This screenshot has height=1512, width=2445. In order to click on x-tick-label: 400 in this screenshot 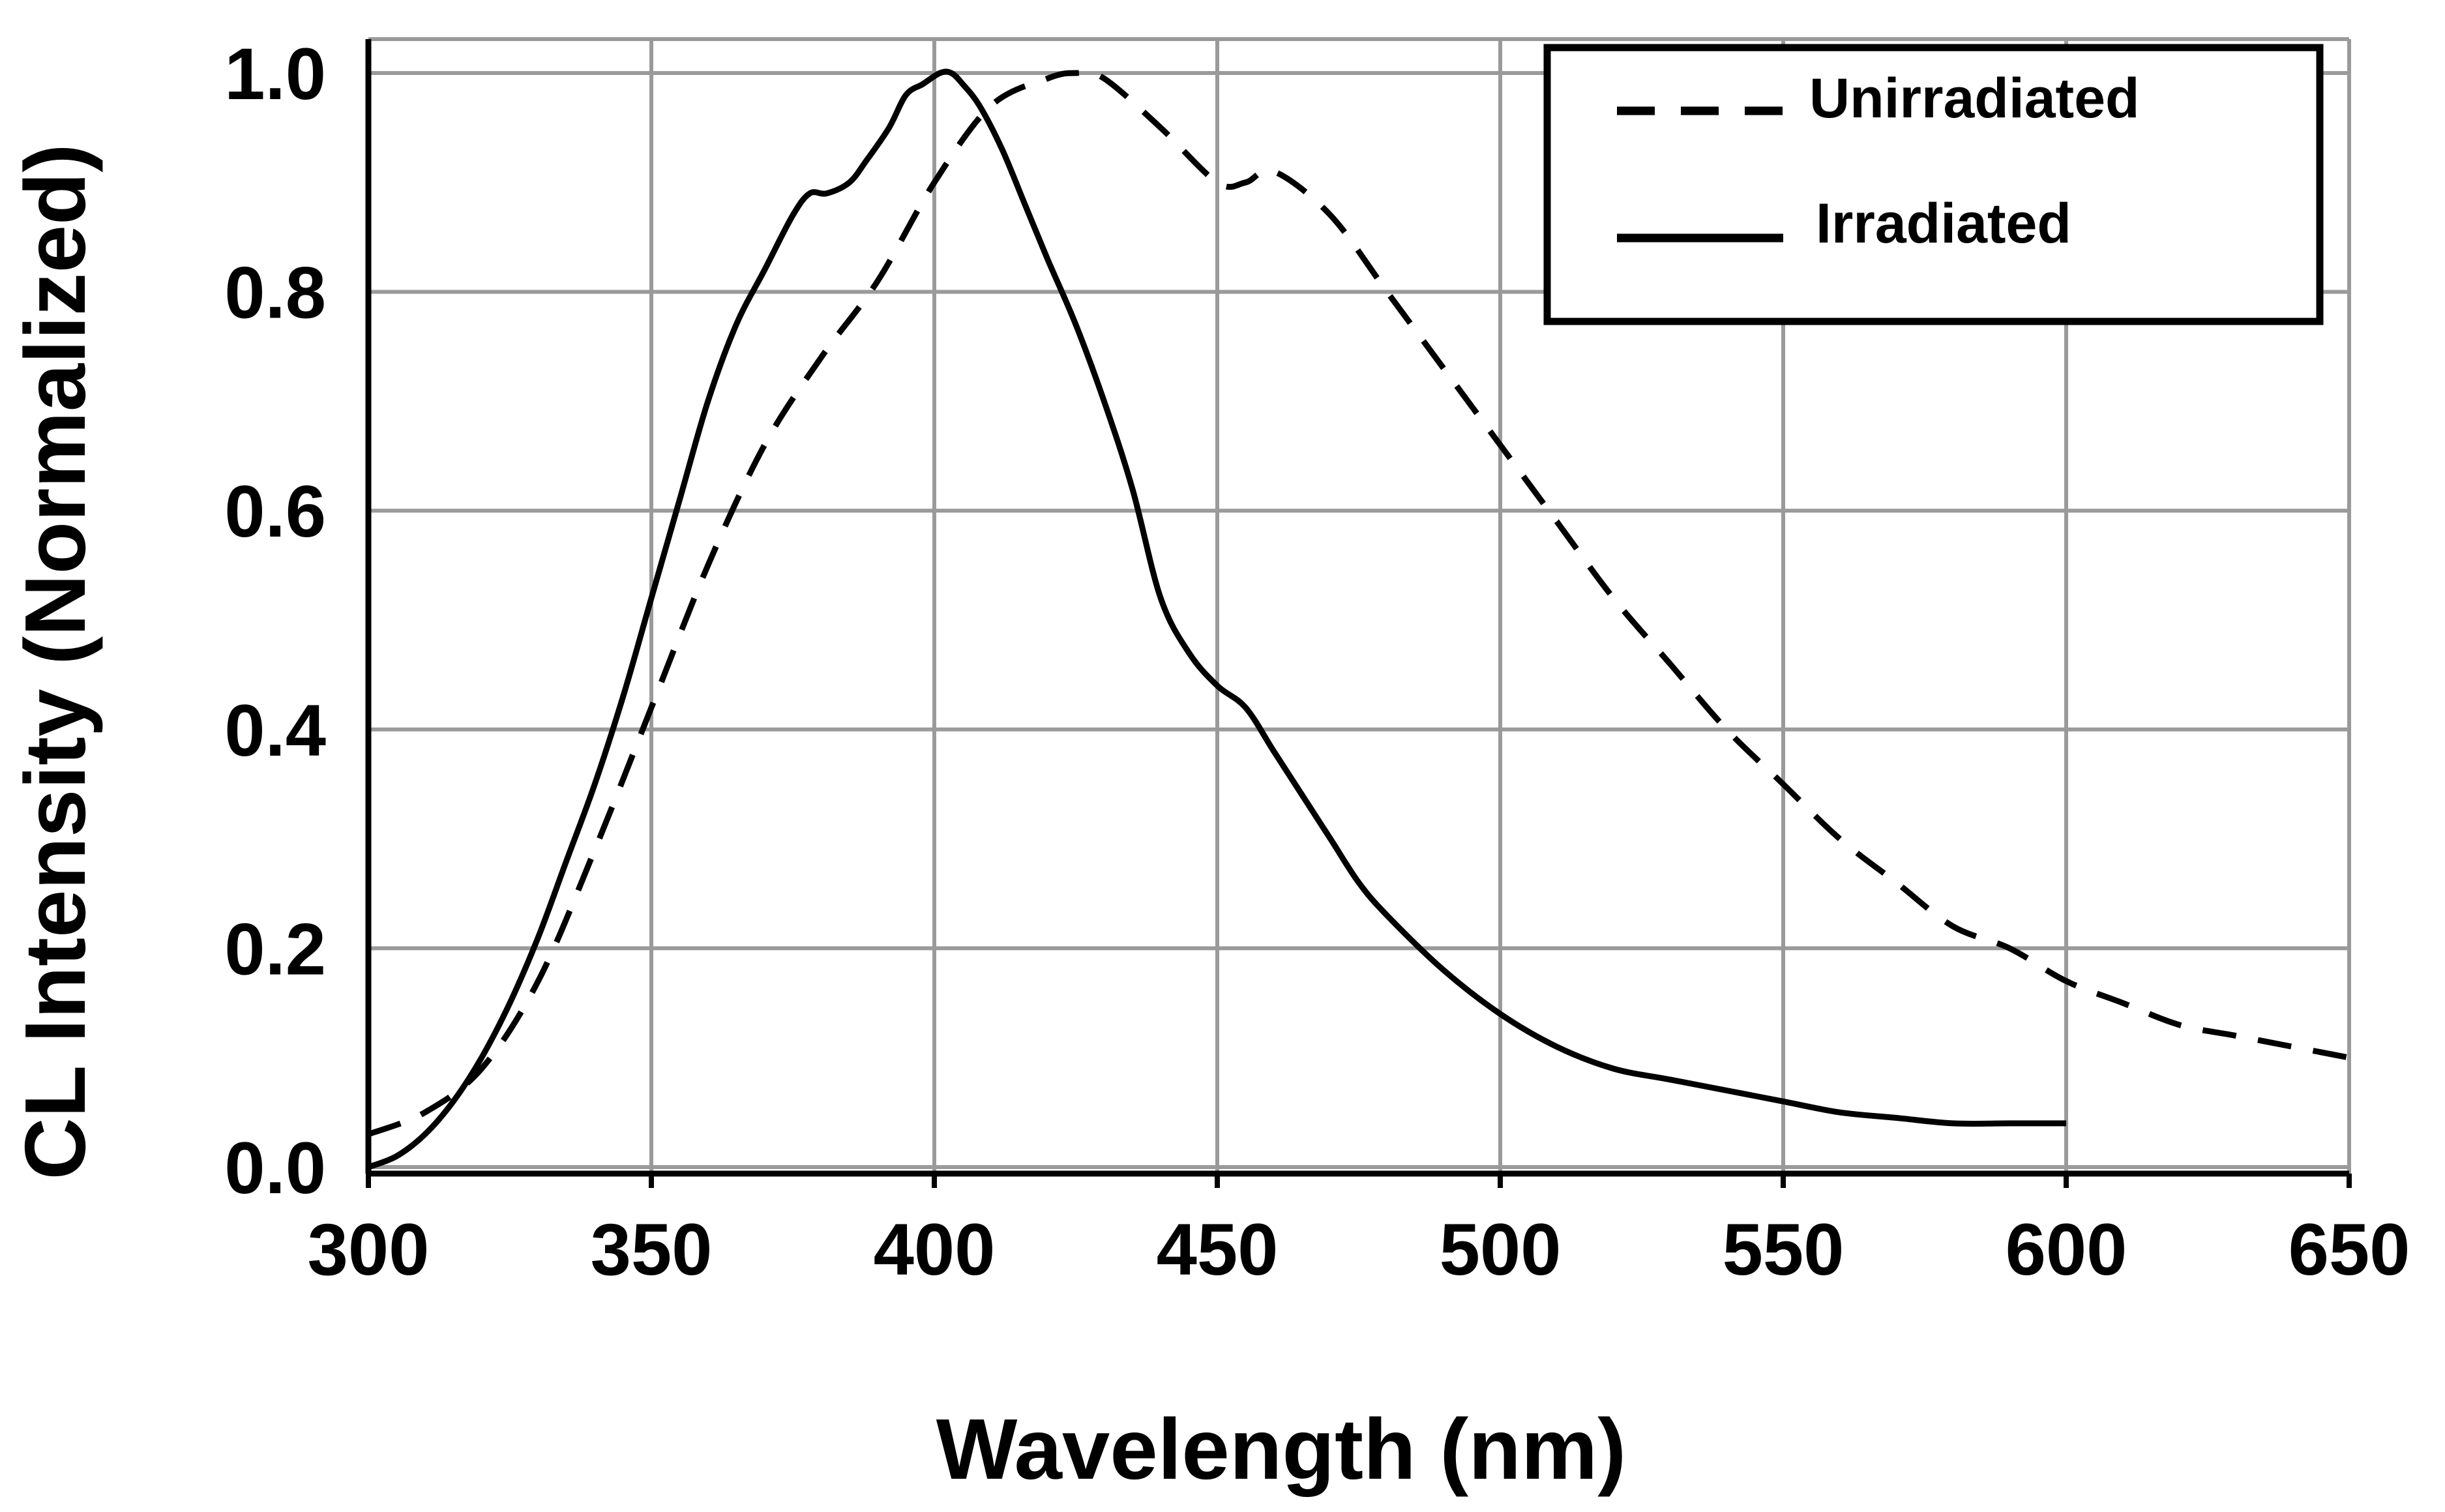, I will do `click(935, 1250)`.